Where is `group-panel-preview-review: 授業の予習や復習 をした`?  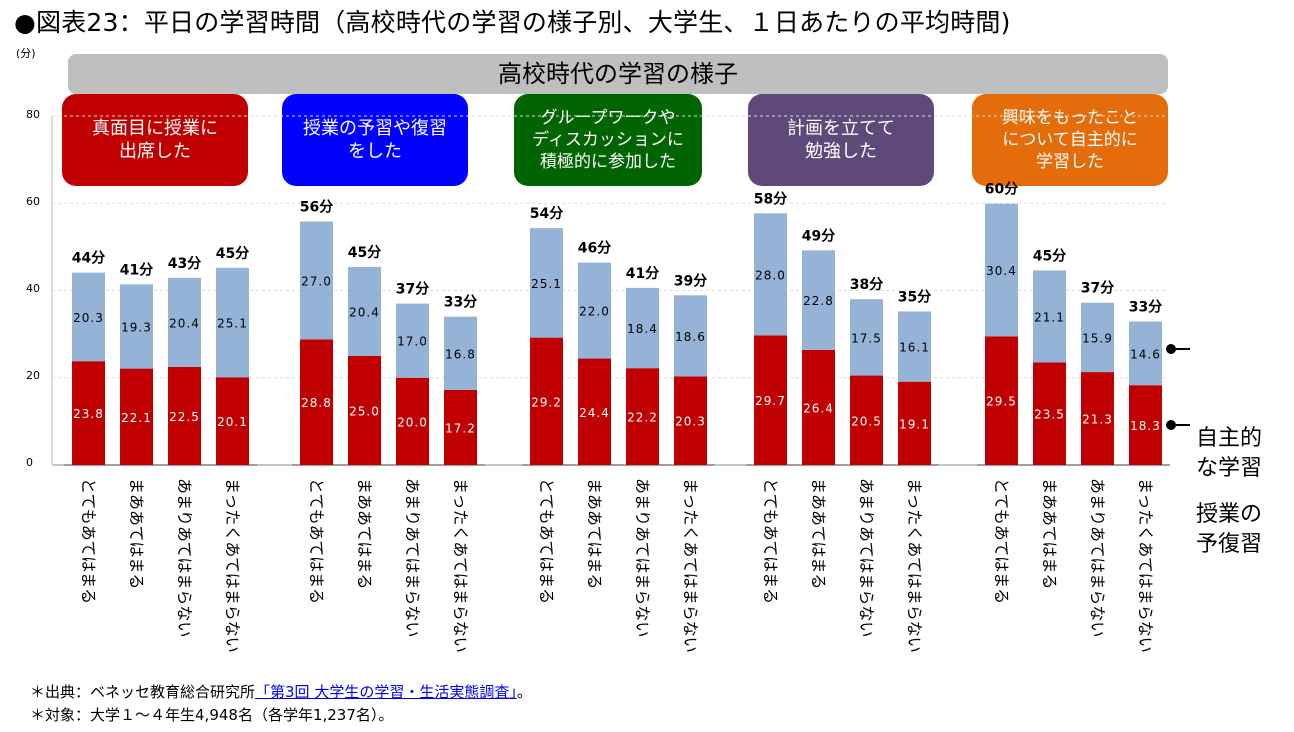
group-panel-preview-review: 授業の予習や復習 をした is located at coordinates (375, 140).